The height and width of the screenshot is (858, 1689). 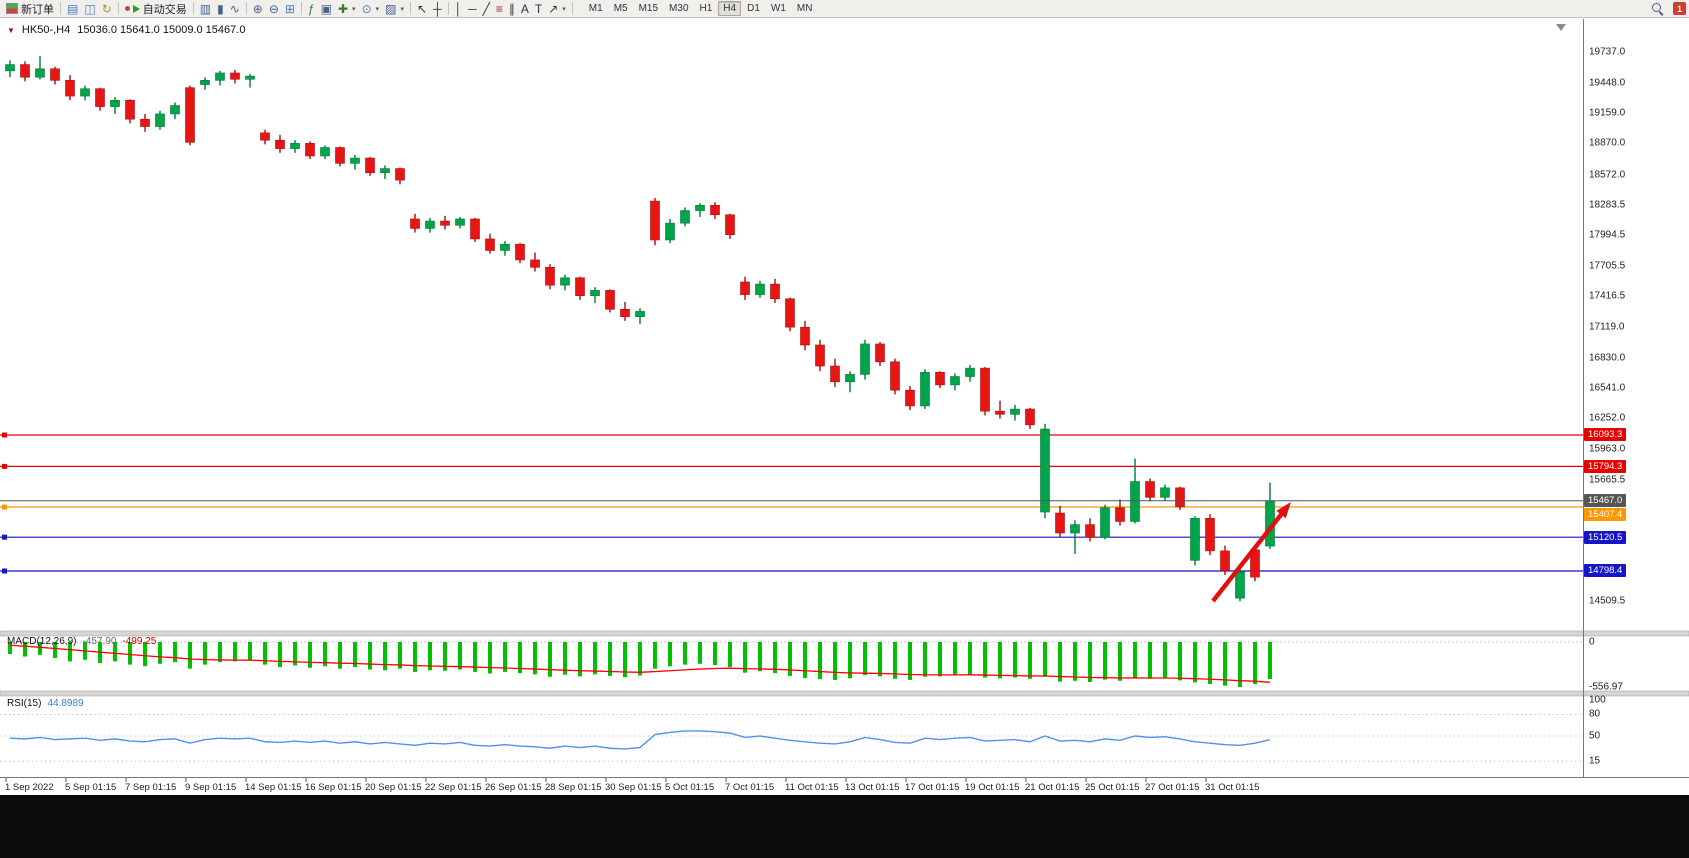 I want to click on indicator-windows-icon: ▣, so click(x=326, y=8).